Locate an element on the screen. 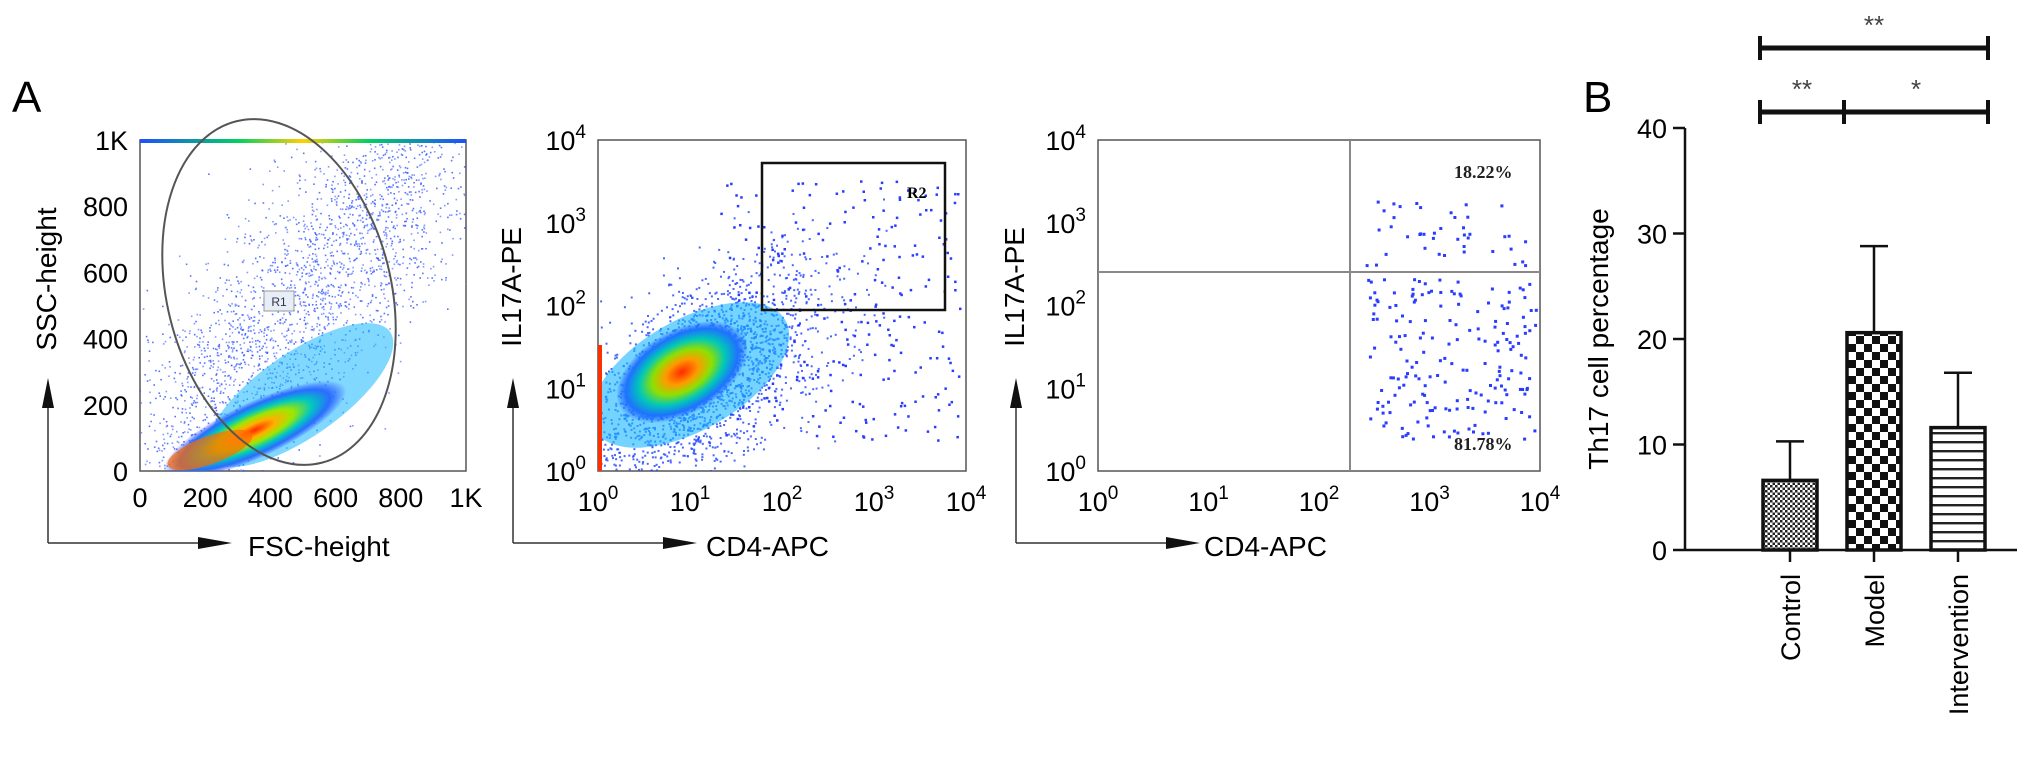 This screenshot has height=763, width=2032. plot1-top-streak is located at coordinates (303, 141).